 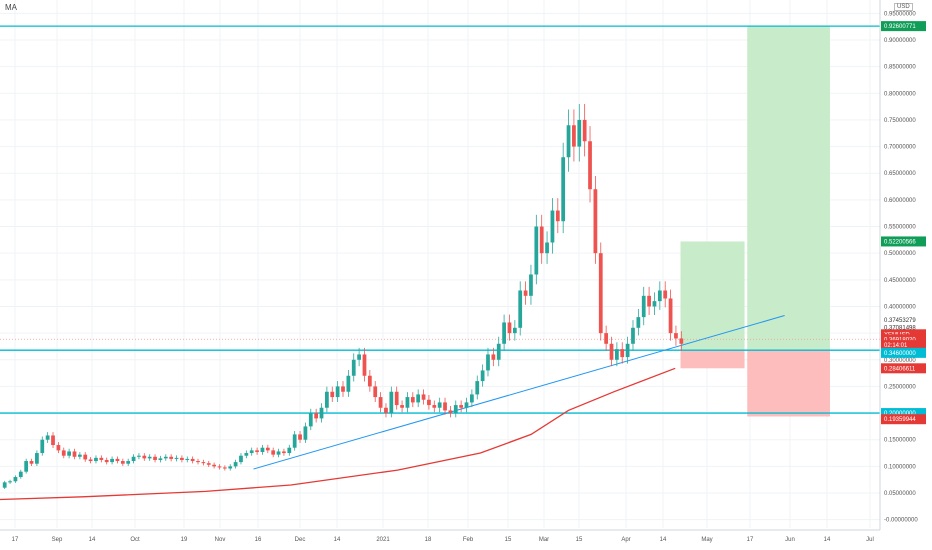 I want to click on price-tag-label: 0.34600000, so click(x=900, y=354).